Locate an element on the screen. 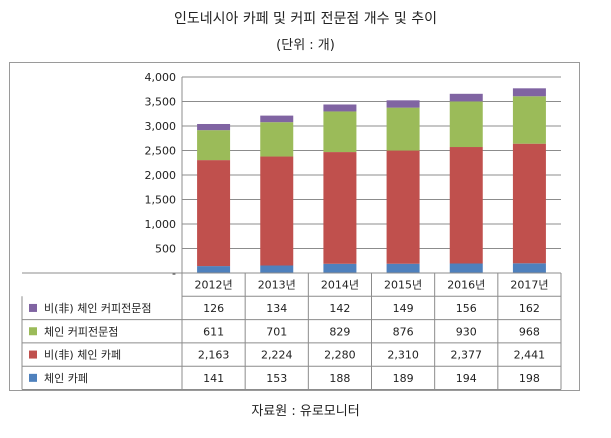 The height and width of the screenshot is (438, 611). y-tick-label: 2,000 is located at coordinates (161, 175).